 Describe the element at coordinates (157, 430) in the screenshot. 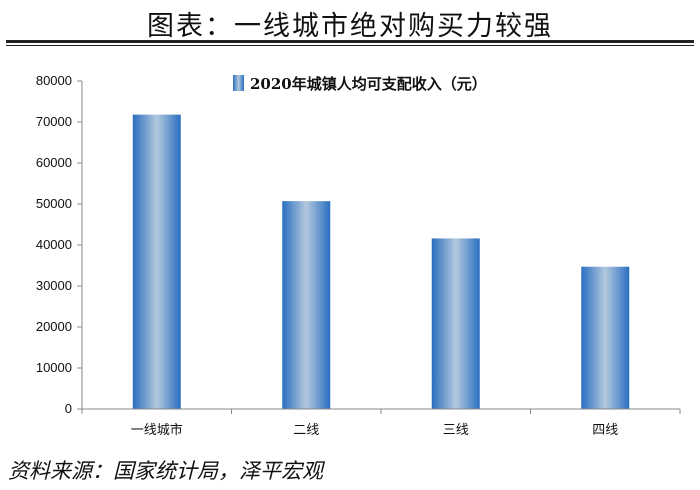

I see `x-category-label: 一线城市` at that location.